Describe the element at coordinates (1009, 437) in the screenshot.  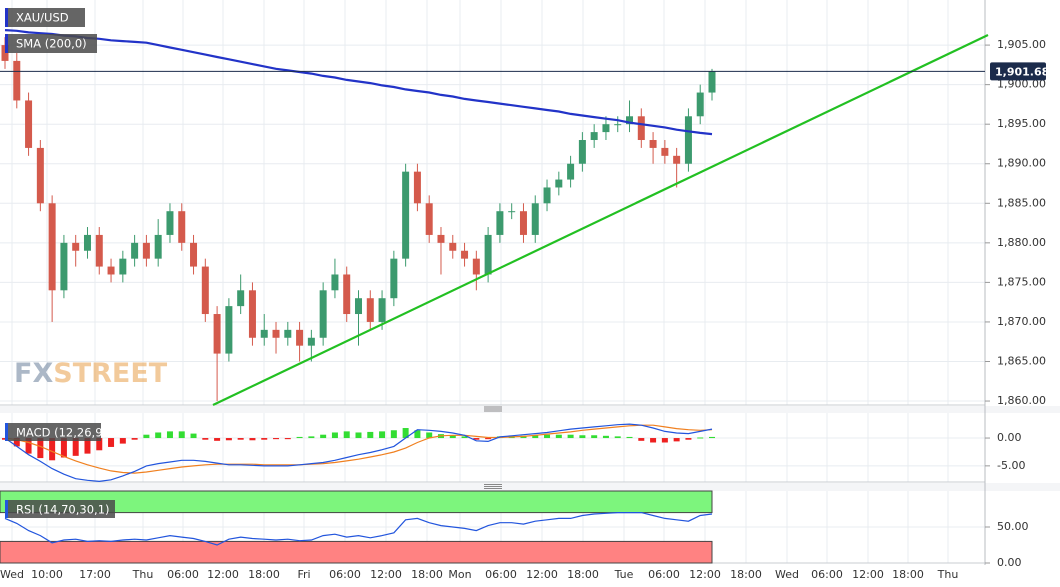
I see `y-tick-label: 0.00` at that location.